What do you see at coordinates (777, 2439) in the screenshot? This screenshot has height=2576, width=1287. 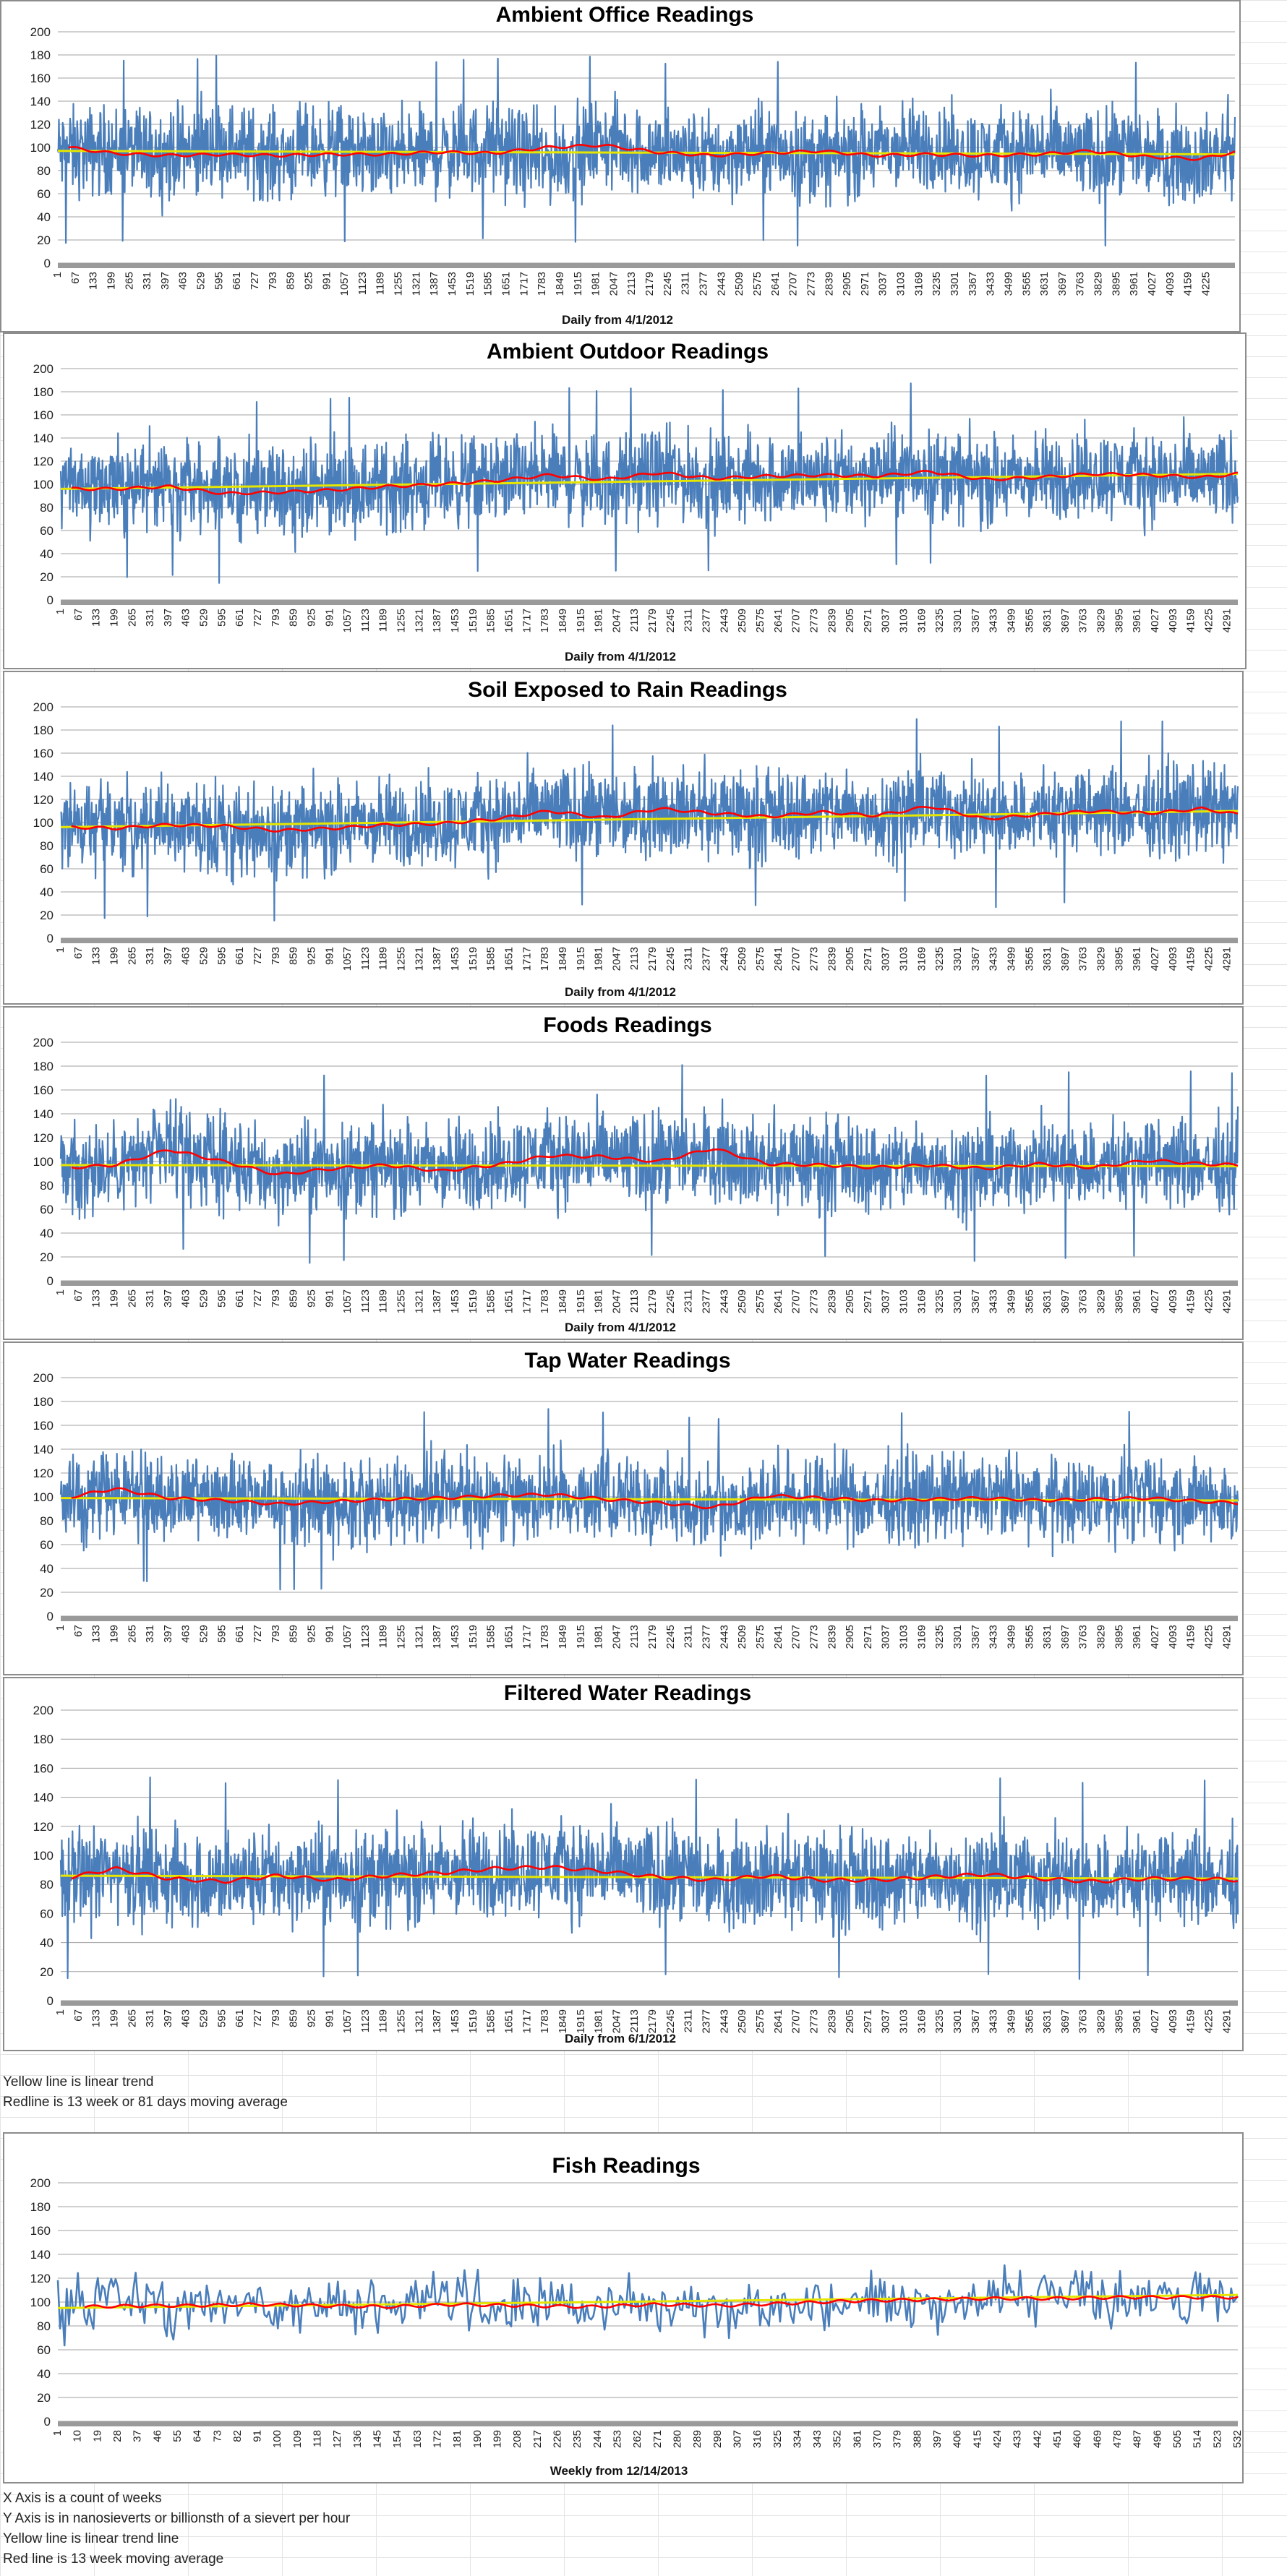 I see `x-tick-label: 325` at bounding box center [777, 2439].